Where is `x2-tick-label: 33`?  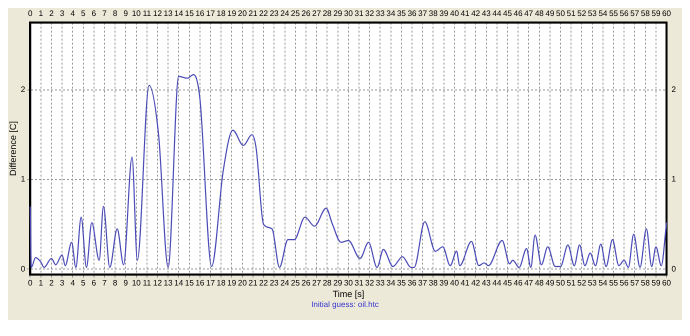
x2-tick-label: 33 is located at coordinates (381, 13).